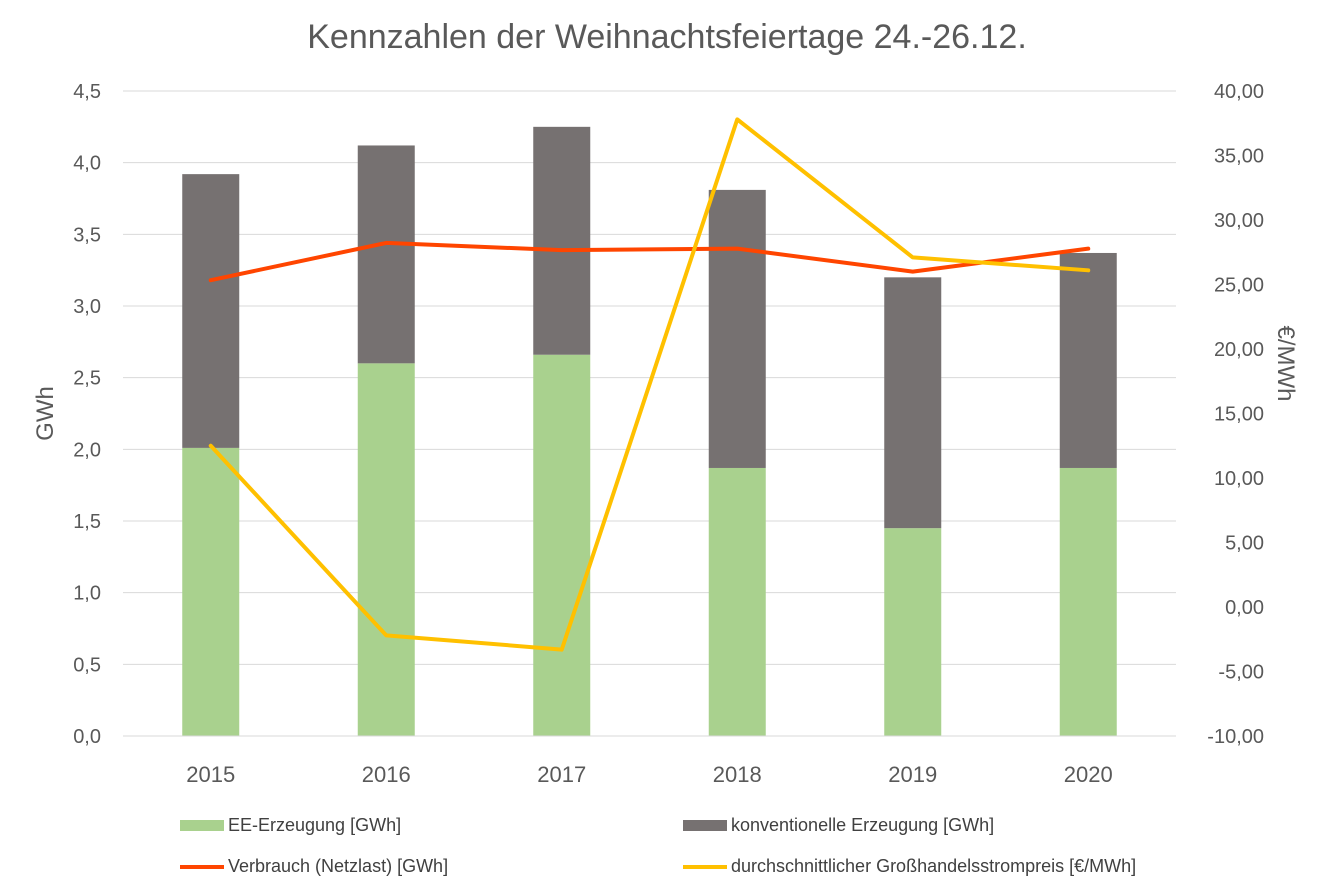 Image resolution: width=1334 pixels, height=889 pixels. I want to click on x-tick-label: 2015, so click(210, 774).